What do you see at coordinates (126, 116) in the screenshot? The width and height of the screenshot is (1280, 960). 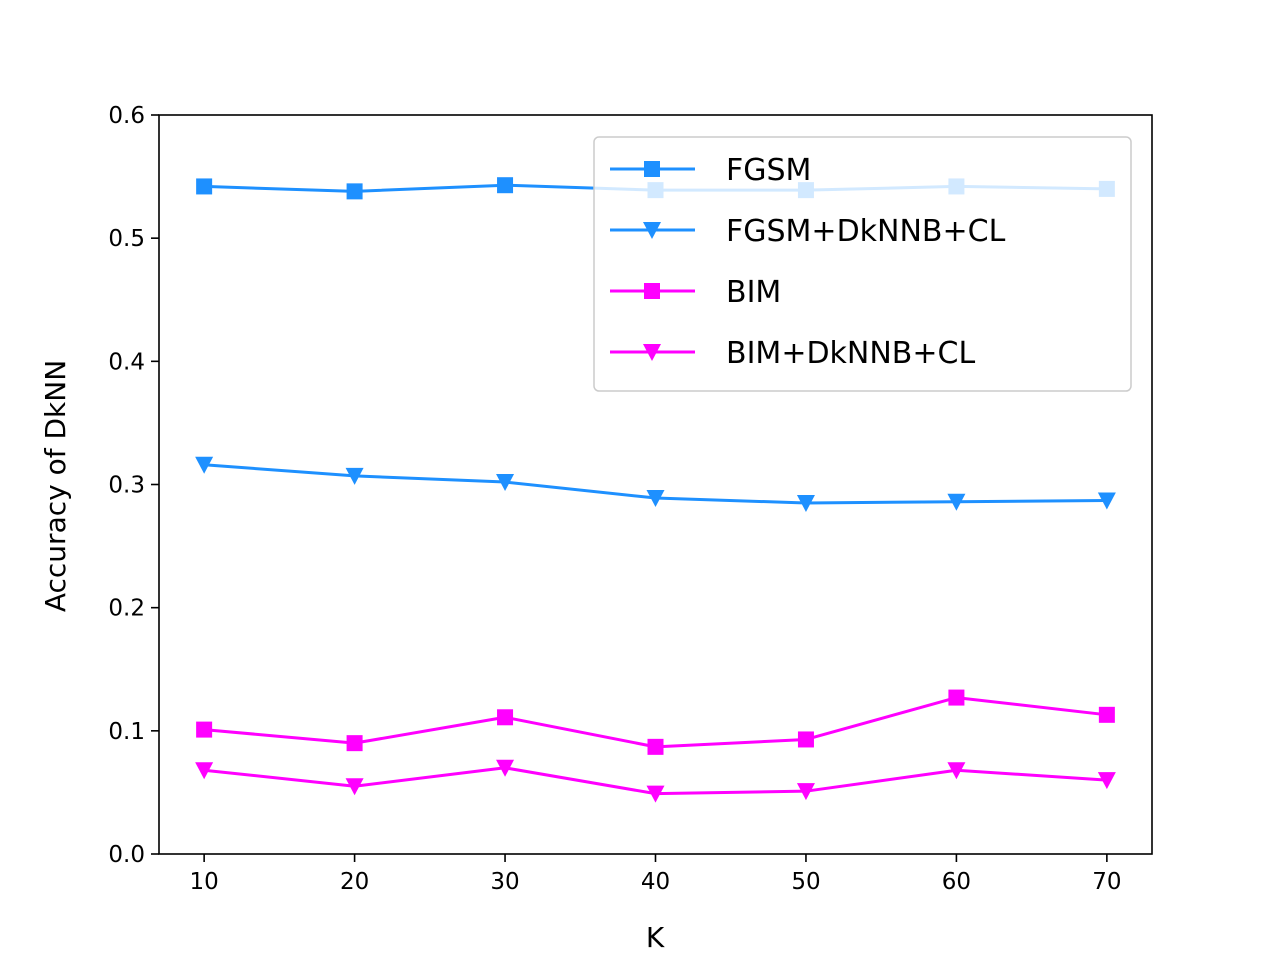 I see `y-tick-label: 0.6` at bounding box center [126, 116].